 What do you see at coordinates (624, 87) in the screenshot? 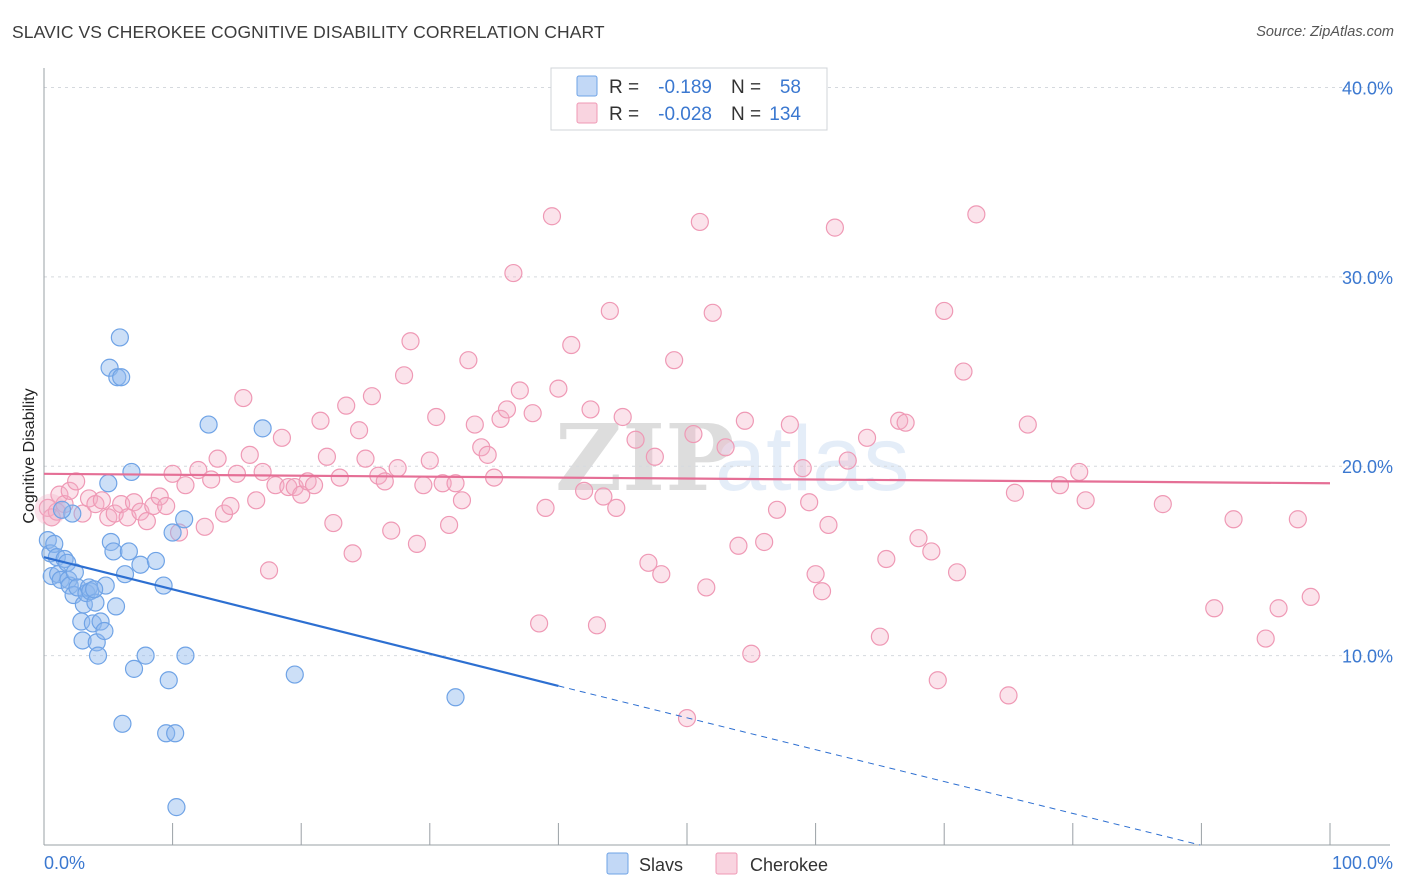
I see `legend-slavs-r-label: R =` at bounding box center [624, 87].